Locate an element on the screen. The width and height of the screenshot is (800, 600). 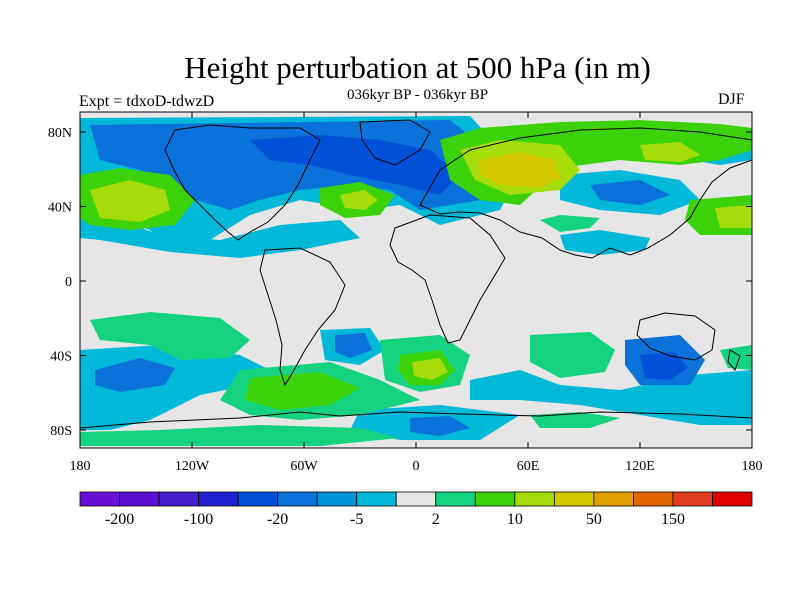
southern-ocean-green-band is located at coordinates (302, 391).